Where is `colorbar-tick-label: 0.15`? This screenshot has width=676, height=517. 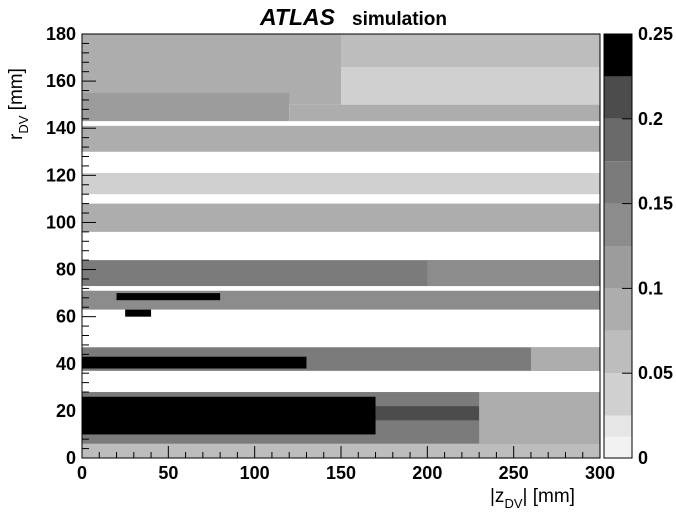
colorbar-tick-label: 0.15 is located at coordinates (655, 204).